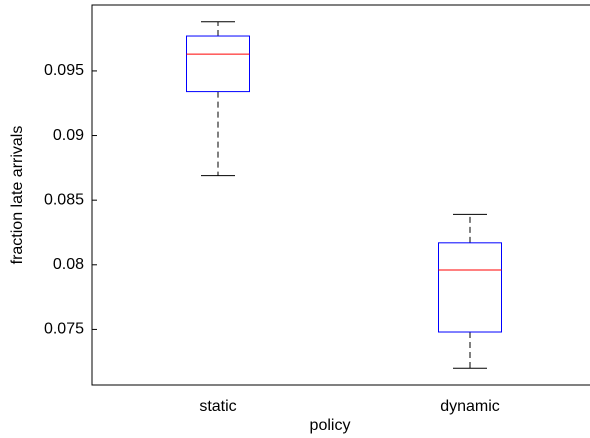 The image size is (590, 438). Describe the element at coordinates (217, 406) in the screenshot. I see `x-tick-label: static` at that location.